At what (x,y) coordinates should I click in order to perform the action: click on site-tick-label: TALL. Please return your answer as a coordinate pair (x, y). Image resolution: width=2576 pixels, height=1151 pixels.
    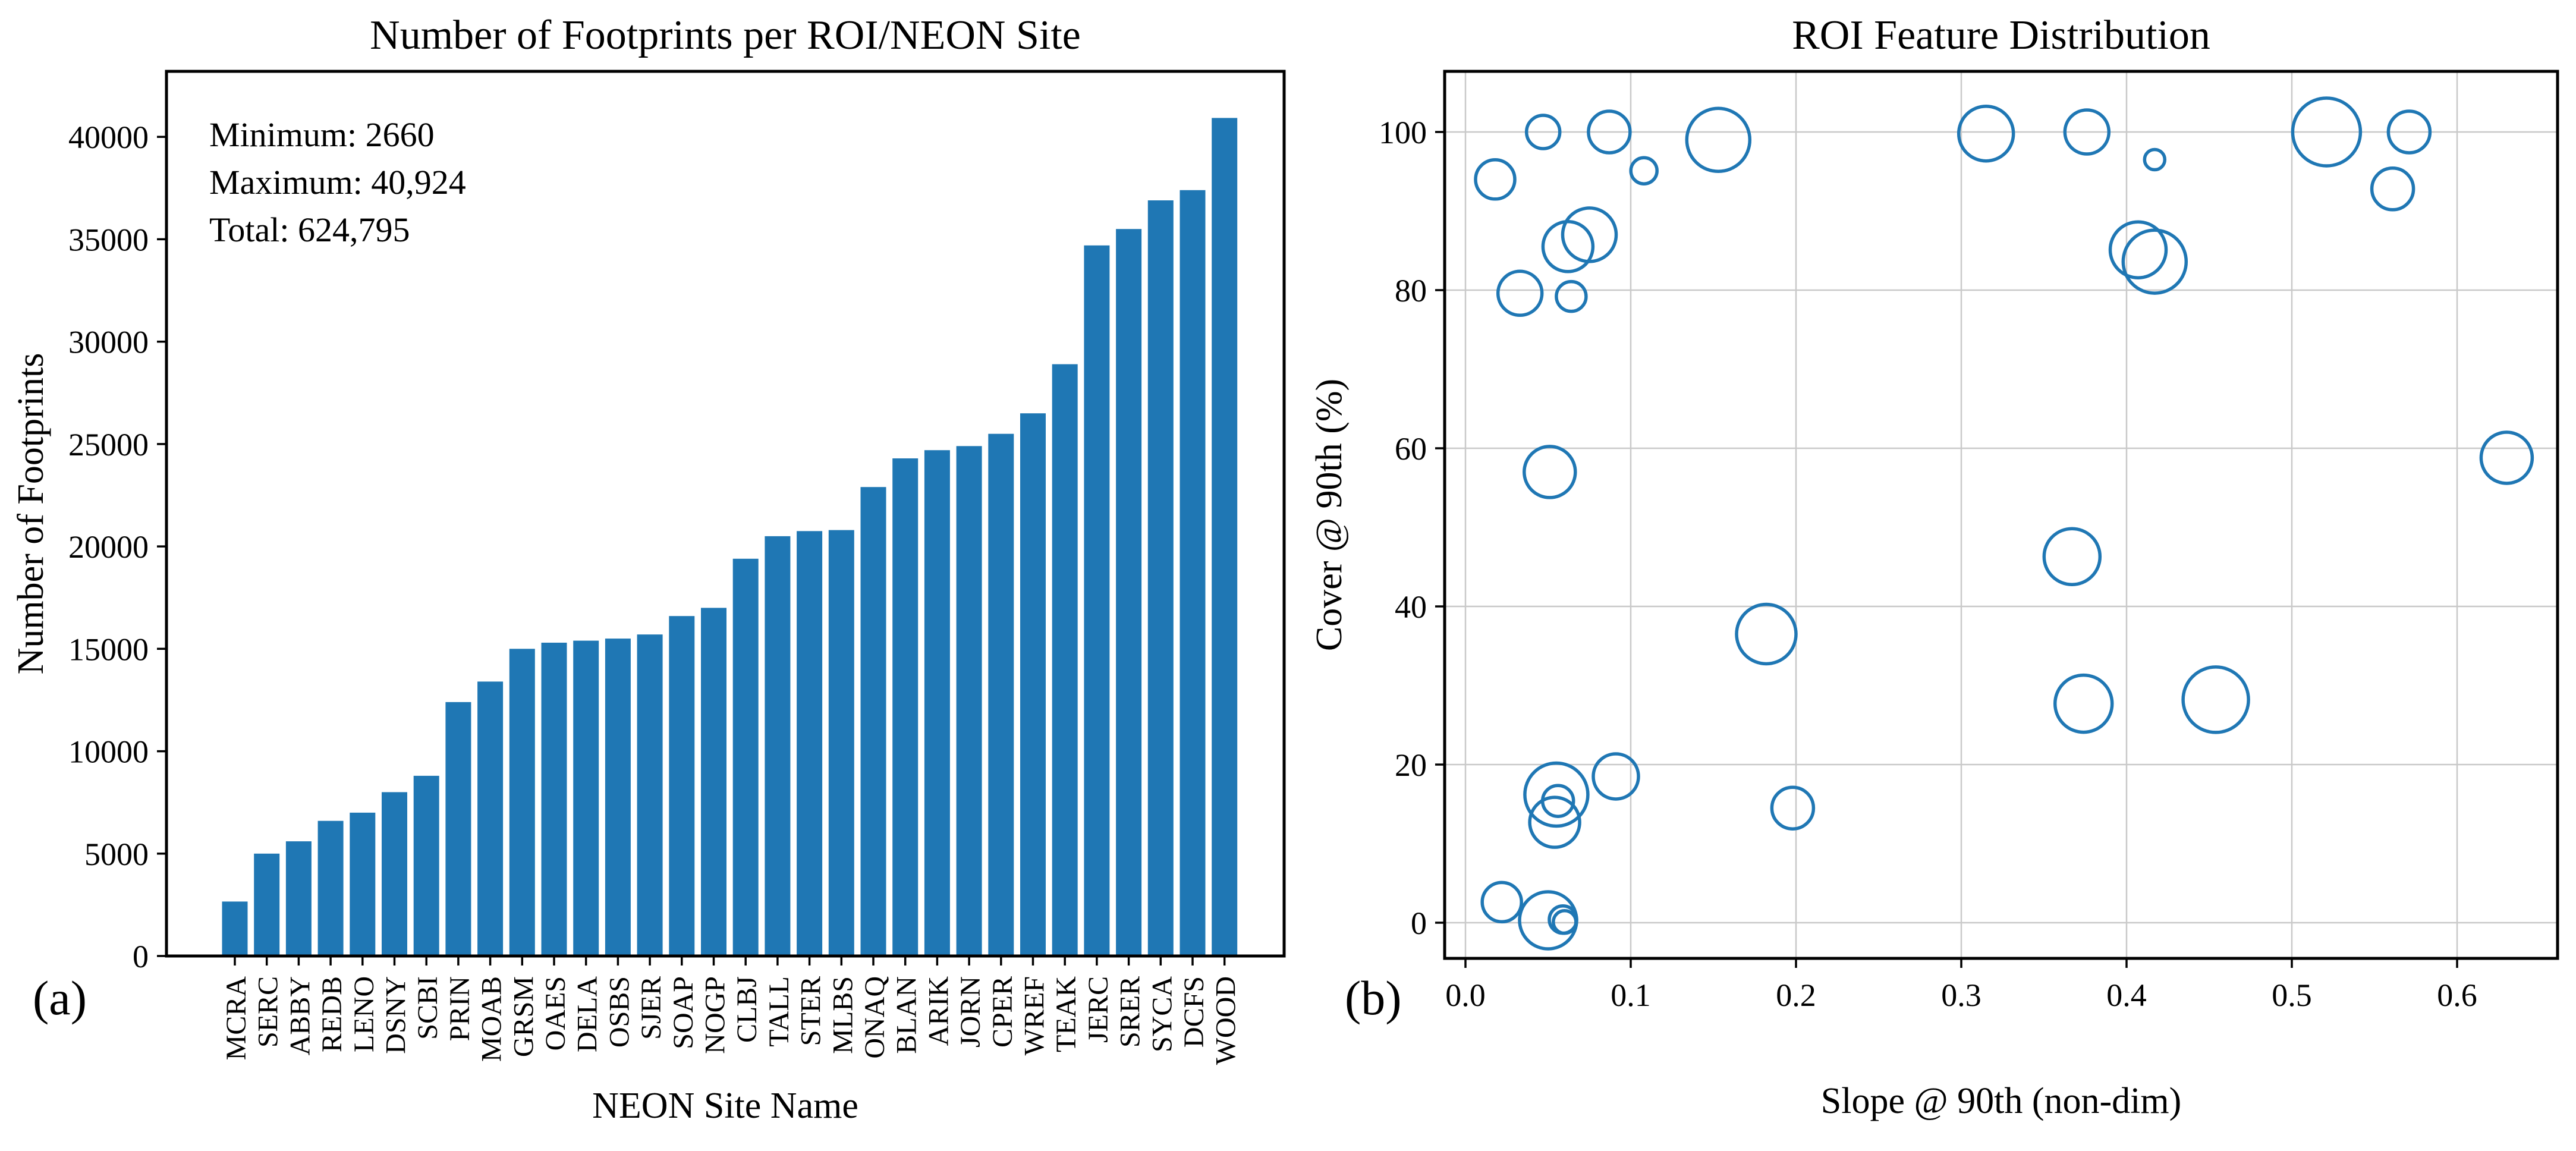
    Looking at the image, I should click on (779, 1012).